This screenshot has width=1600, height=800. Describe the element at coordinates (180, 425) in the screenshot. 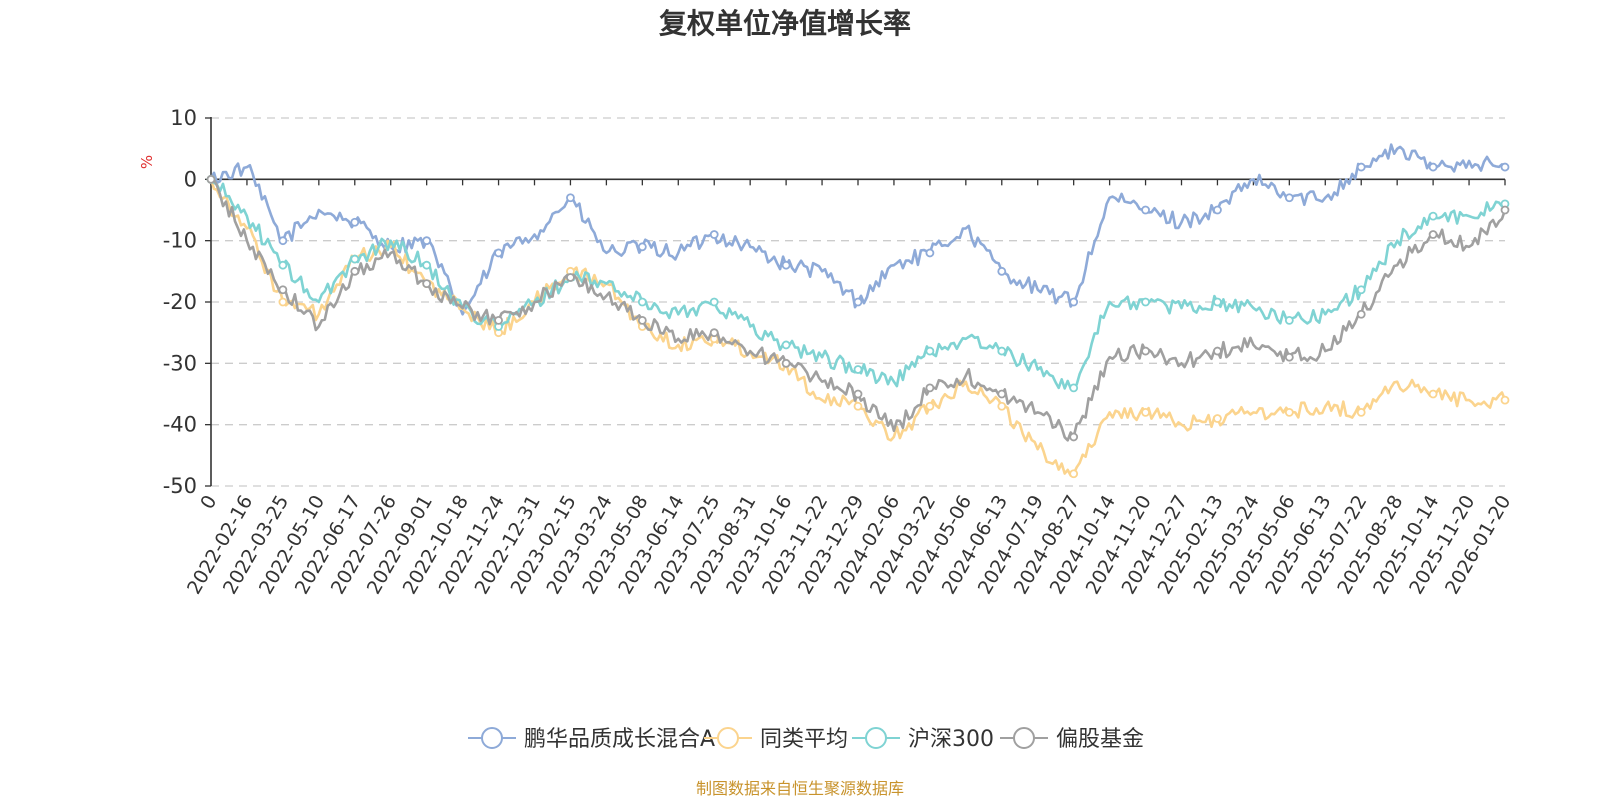

I see `y-tick-label: -40` at that location.